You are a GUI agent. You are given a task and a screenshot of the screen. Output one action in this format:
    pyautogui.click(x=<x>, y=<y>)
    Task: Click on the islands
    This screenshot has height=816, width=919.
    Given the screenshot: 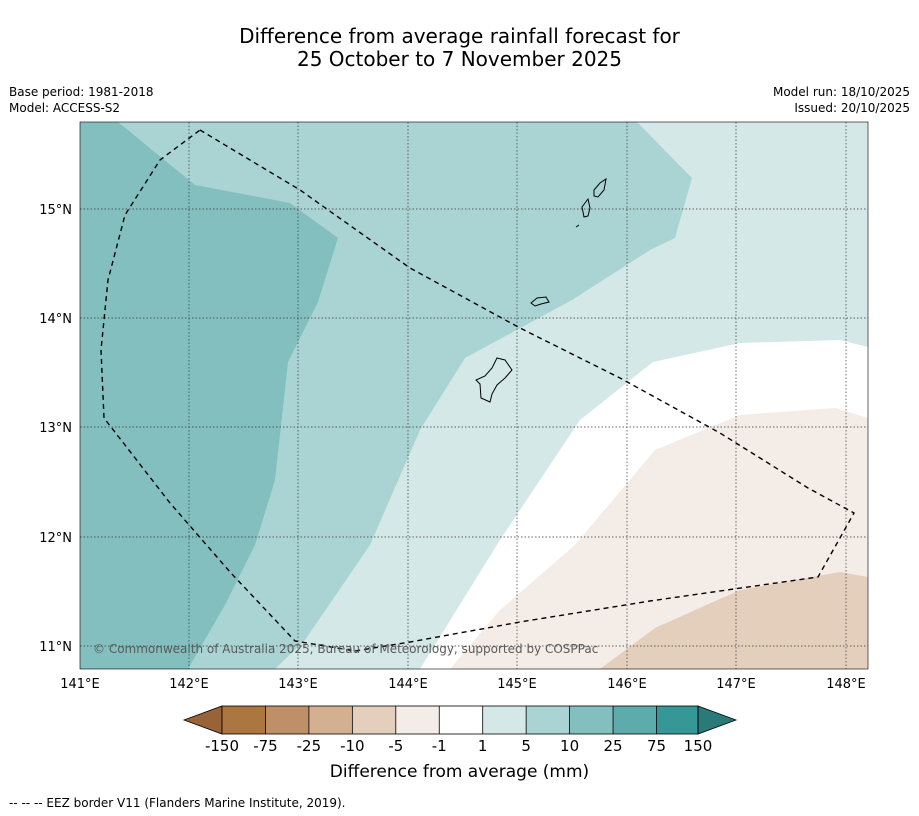 What is the action you would take?
    pyautogui.click(x=541, y=290)
    